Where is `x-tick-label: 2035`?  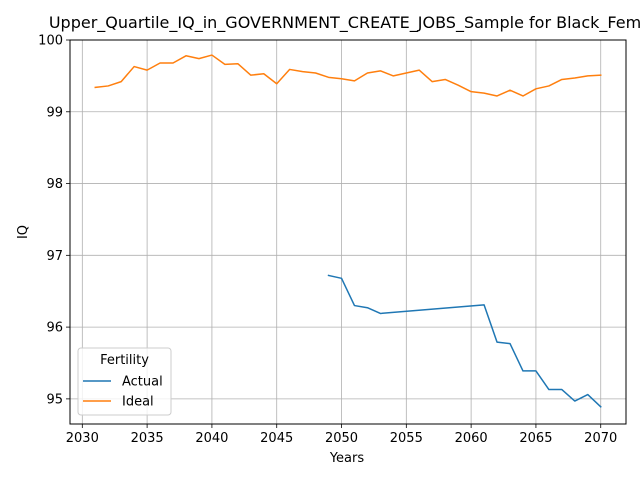
x-tick-label: 2035 is located at coordinates (147, 438).